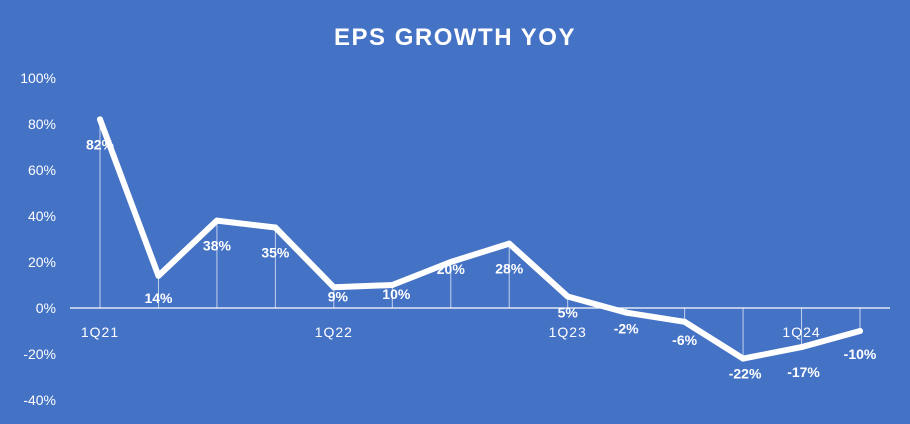 The height and width of the screenshot is (424, 910). What do you see at coordinates (480, 323) in the screenshot?
I see `x-axis: 1Q21 1Q22 1Q23 1Q24` at bounding box center [480, 323].